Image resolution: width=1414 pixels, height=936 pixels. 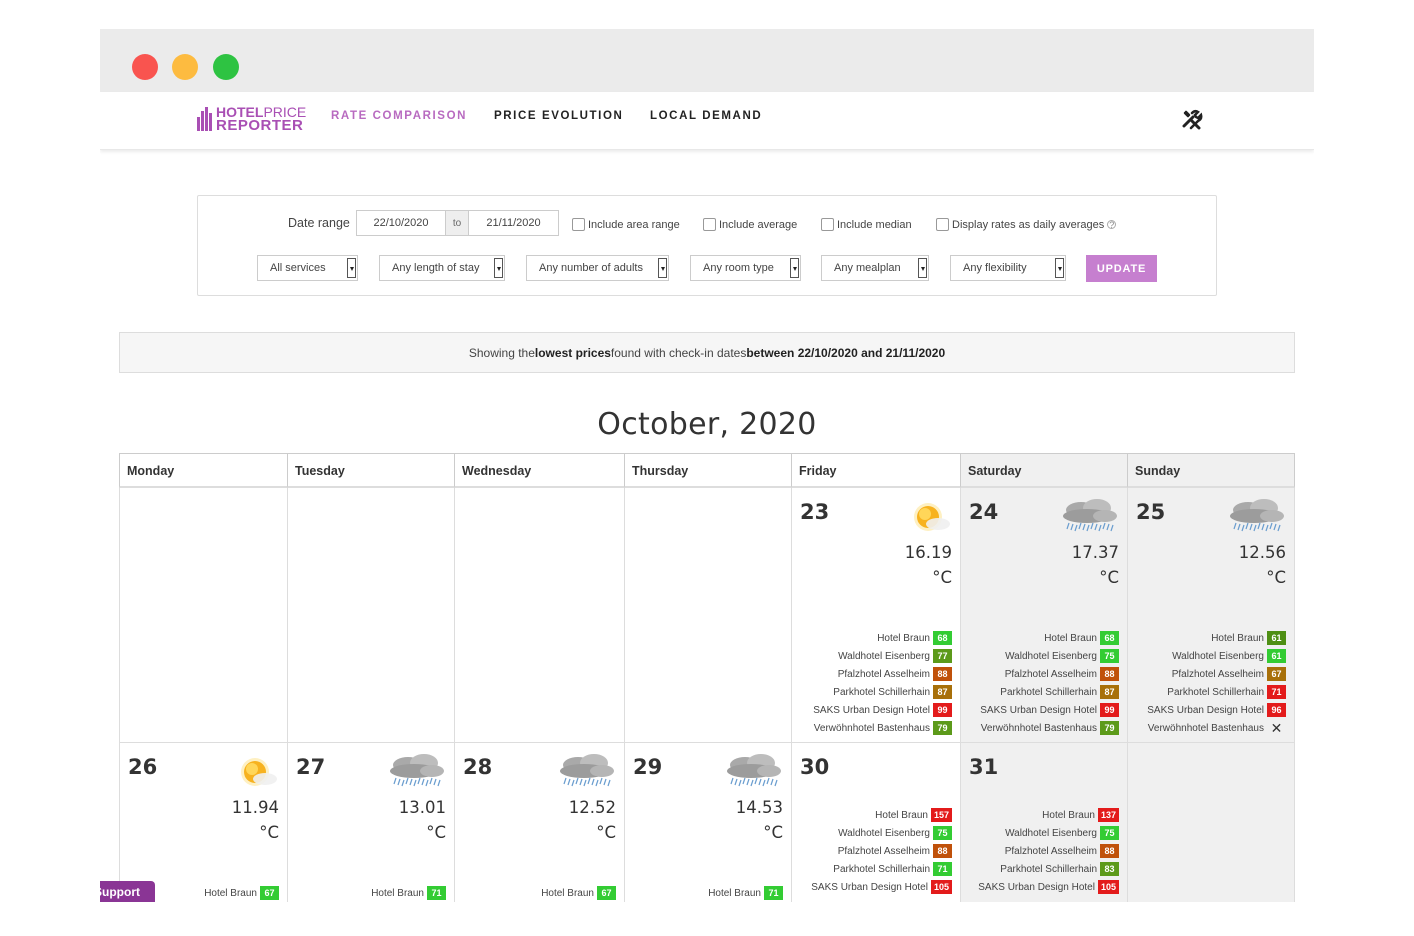 What do you see at coordinates (513, 223) in the screenshot?
I see `date-to-input: 21/11/2020` at bounding box center [513, 223].